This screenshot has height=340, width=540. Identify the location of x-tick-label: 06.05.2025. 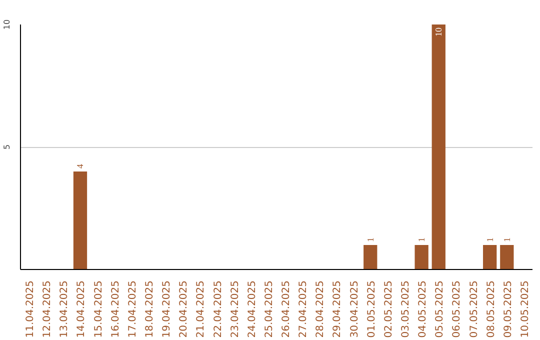
(457, 309).